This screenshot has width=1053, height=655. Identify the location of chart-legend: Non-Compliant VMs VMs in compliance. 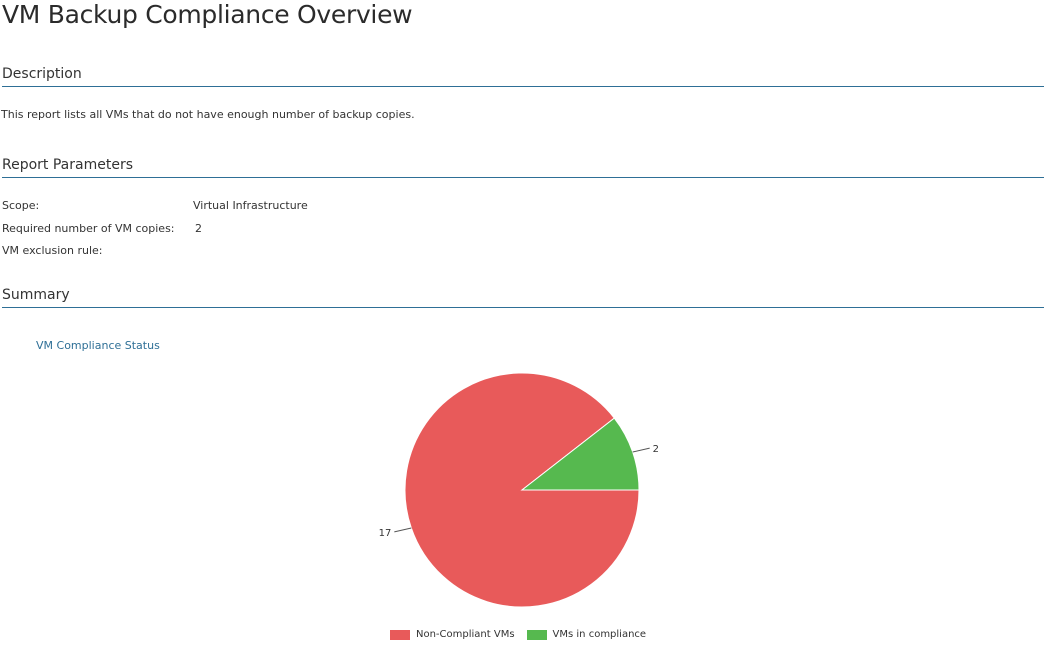
(524, 634).